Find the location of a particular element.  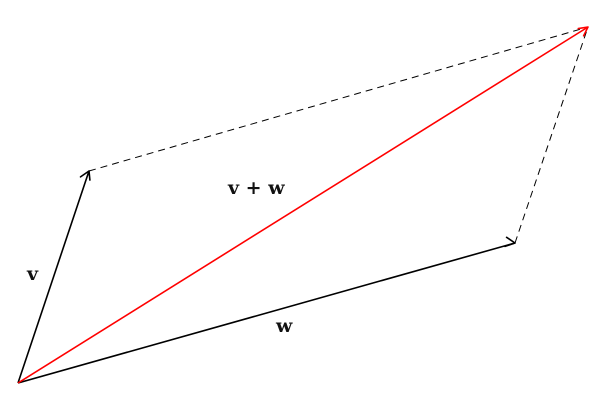

vector-w-arrowhead is located at coordinates (510, 242).